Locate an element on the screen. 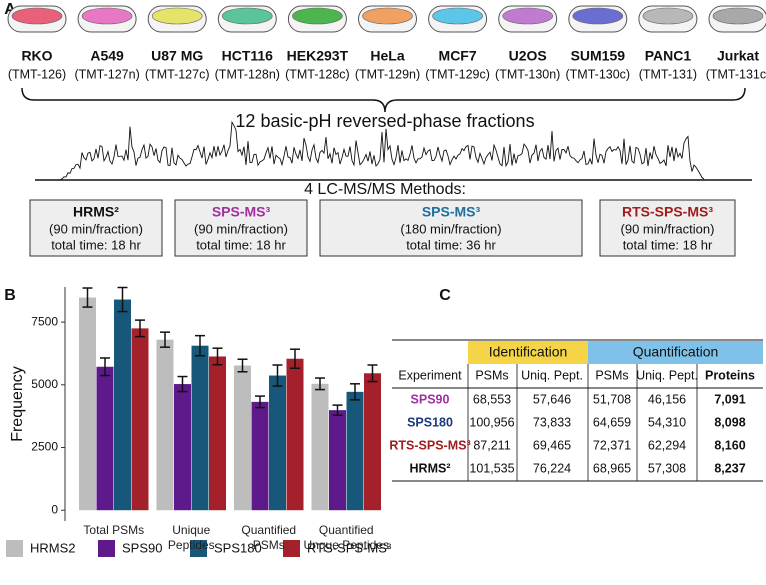  group-header: Identification is located at coordinates (528, 352).